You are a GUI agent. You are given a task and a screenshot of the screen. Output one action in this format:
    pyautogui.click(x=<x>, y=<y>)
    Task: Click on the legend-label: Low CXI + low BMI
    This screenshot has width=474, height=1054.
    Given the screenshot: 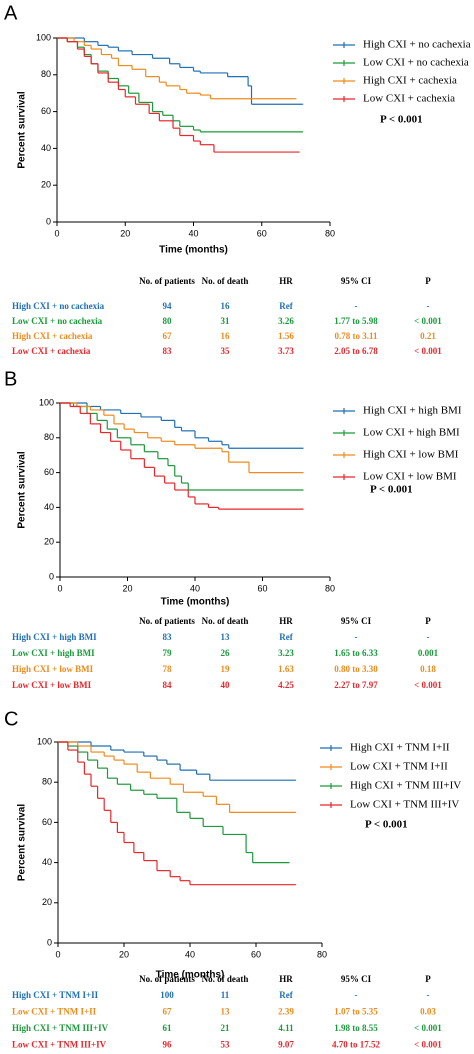 What is the action you would take?
    pyautogui.click(x=410, y=477)
    